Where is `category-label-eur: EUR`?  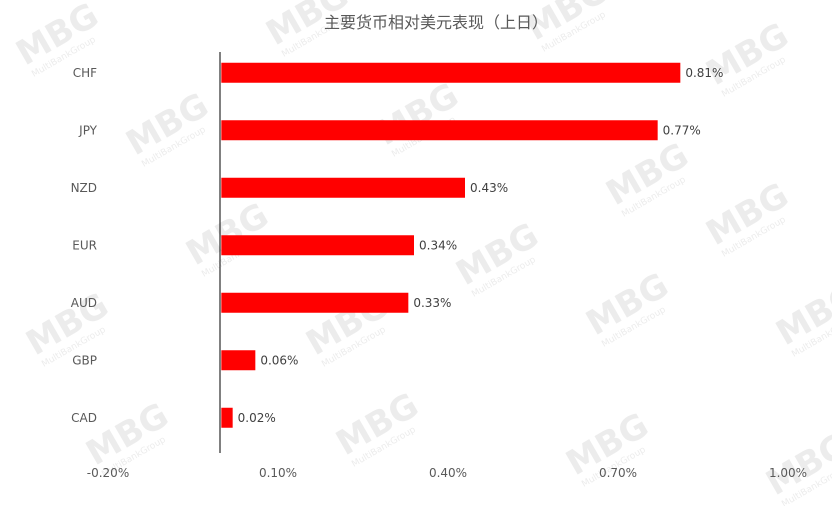 category-label-eur: EUR is located at coordinates (84, 245).